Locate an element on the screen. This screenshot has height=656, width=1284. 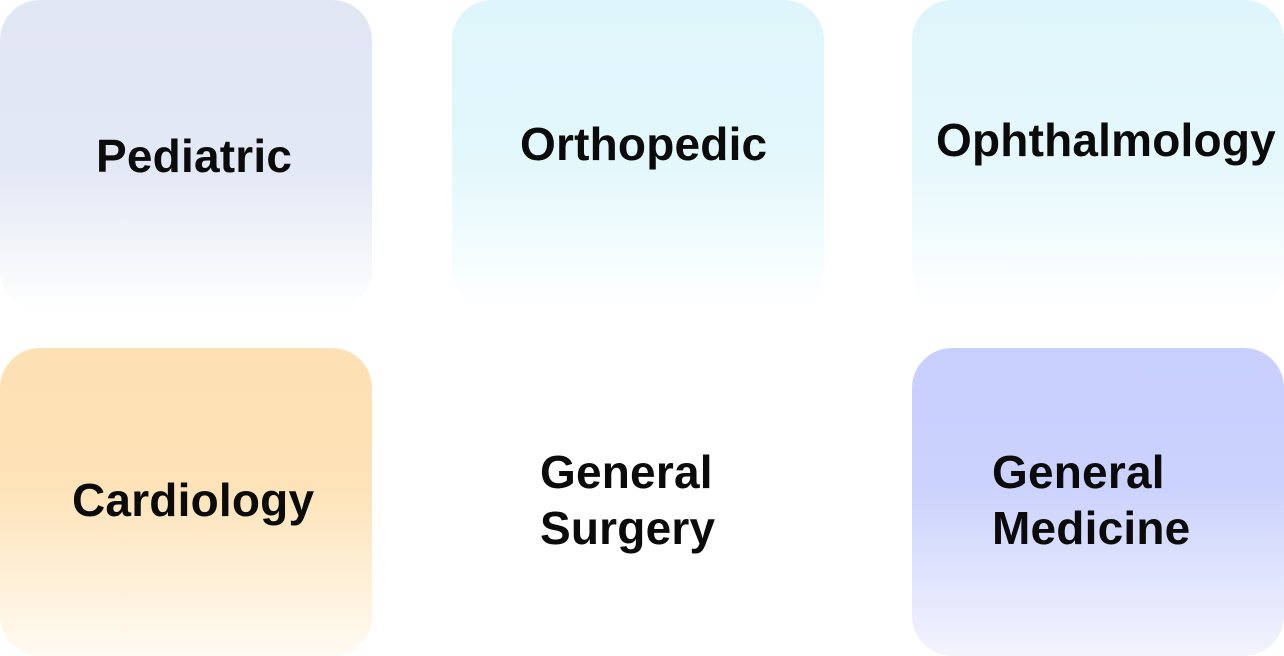
specialty-label: Orthopedic is located at coordinates (644, 144).